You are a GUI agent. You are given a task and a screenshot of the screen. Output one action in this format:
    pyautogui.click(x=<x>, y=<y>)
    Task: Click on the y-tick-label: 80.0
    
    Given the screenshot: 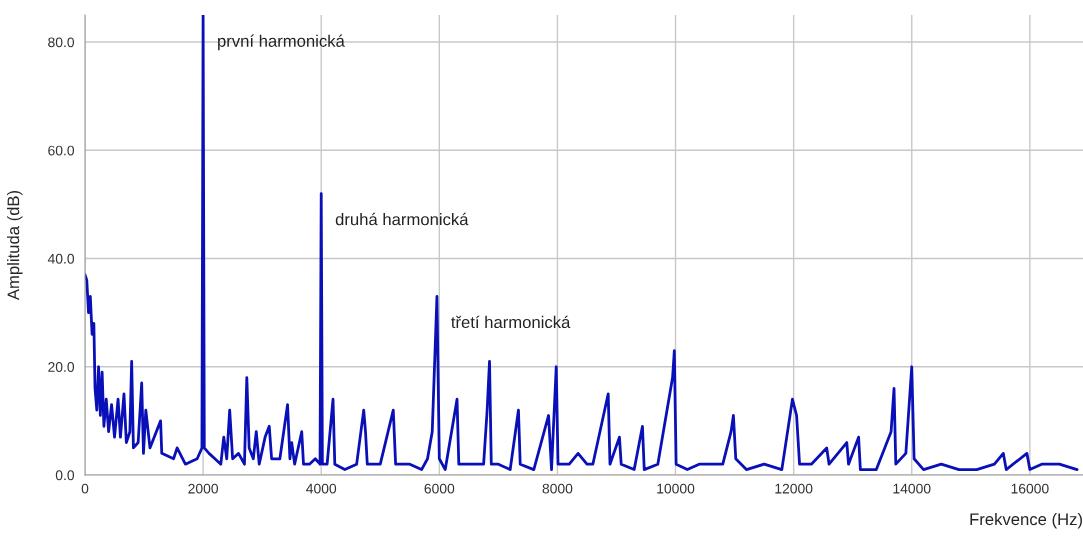 What is the action you would take?
    pyautogui.click(x=61, y=42)
    